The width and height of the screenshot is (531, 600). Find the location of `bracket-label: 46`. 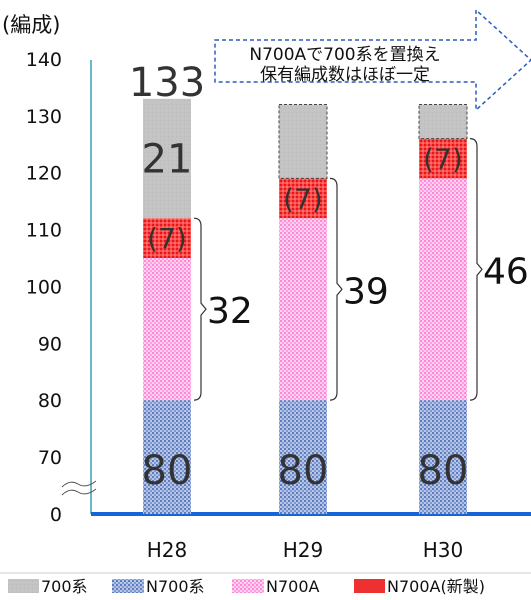

bracket-label: 46 is located at coordinates (506, 271).